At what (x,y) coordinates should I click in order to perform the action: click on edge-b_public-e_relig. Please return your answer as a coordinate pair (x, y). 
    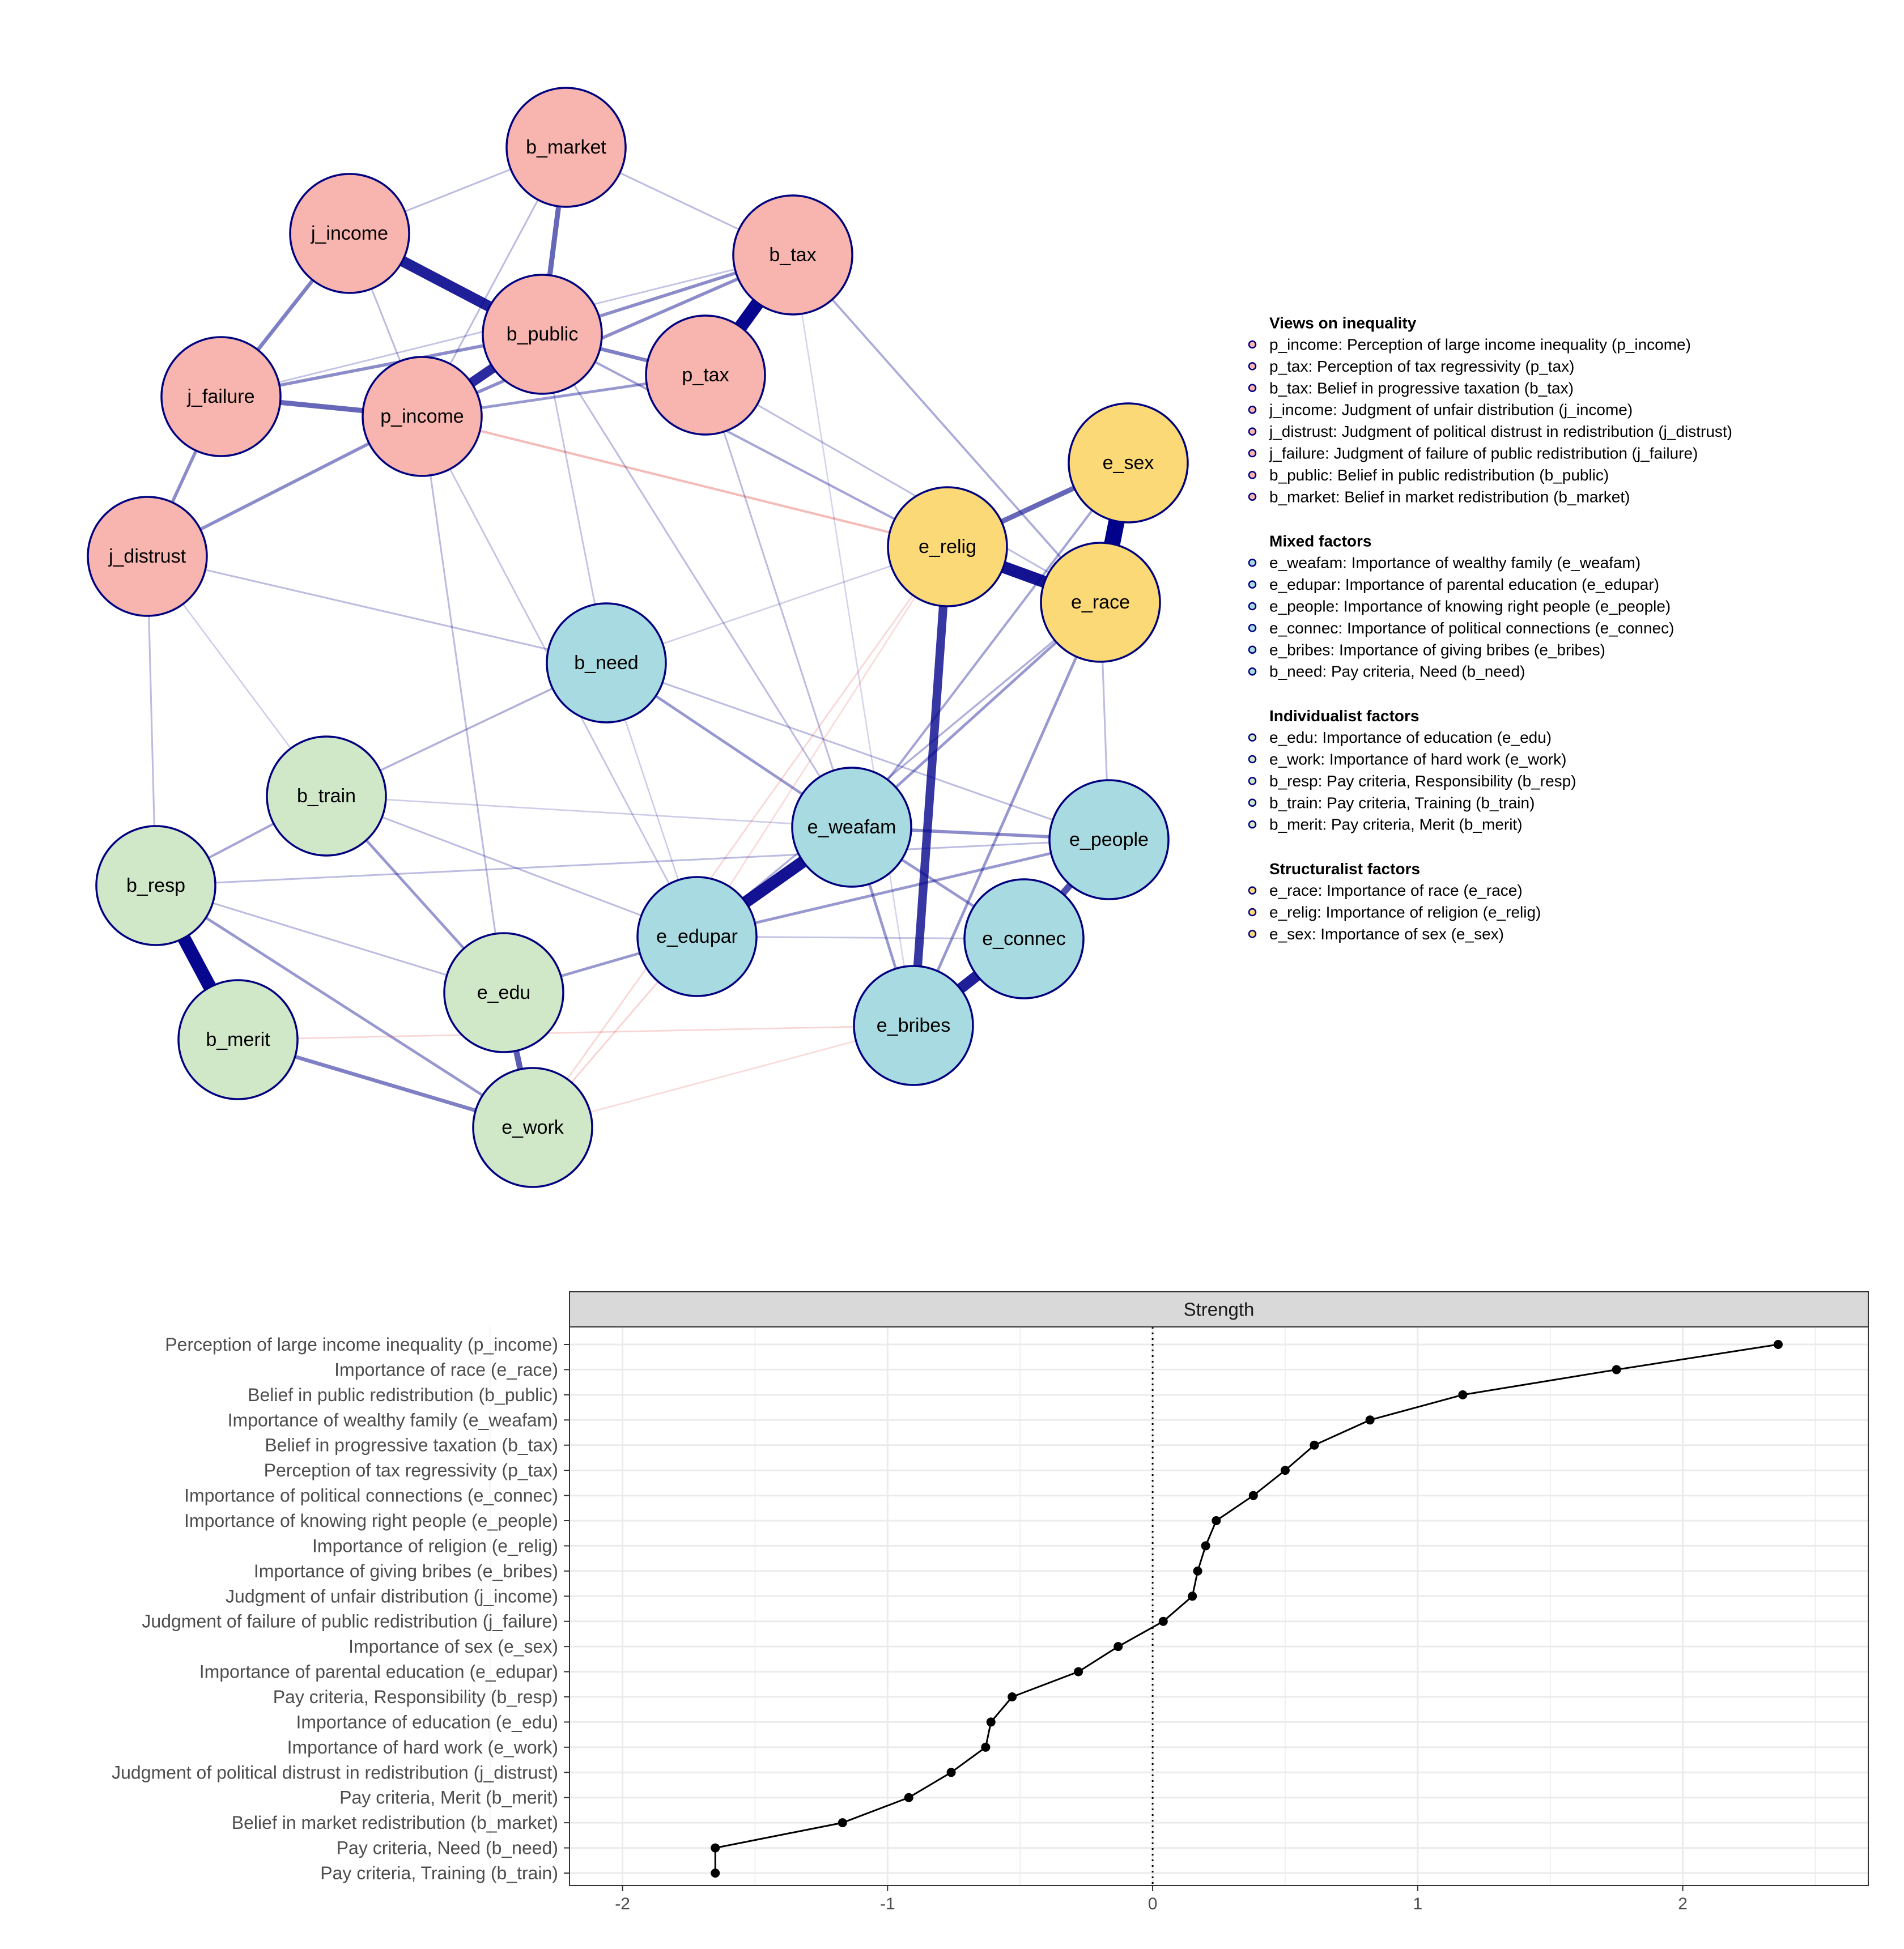
    Looking at the image, I should click on (745, 441).